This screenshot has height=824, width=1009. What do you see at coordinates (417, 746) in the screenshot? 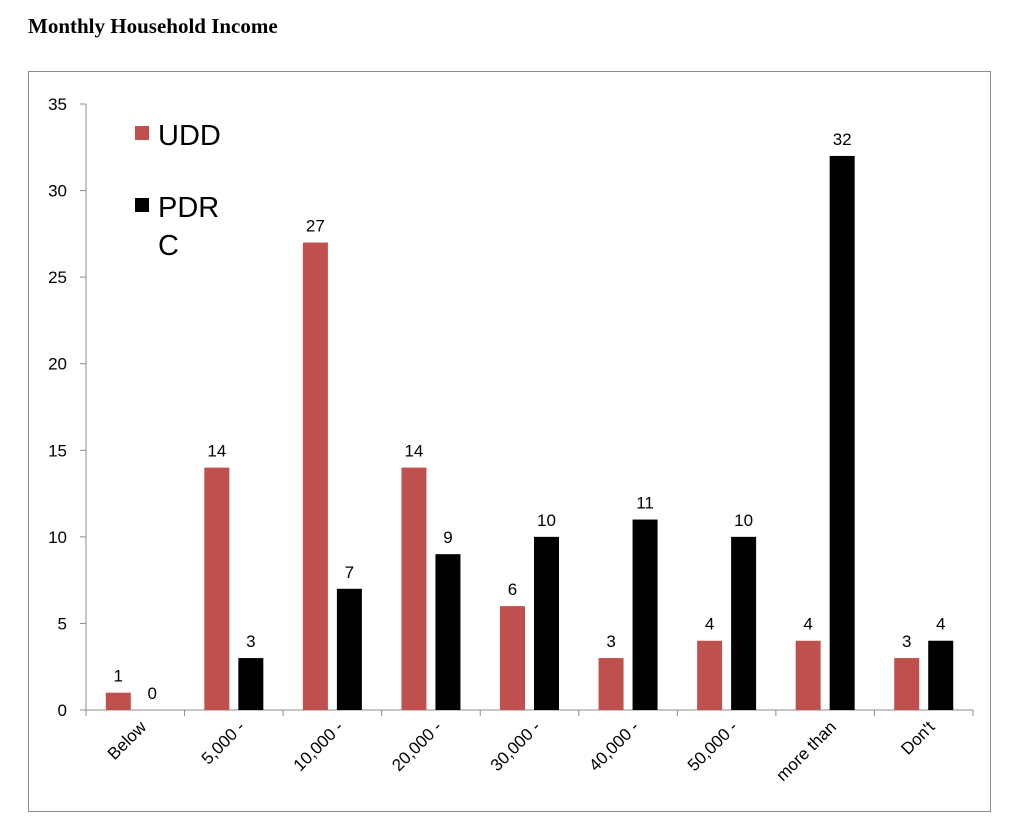
I see `x-category-label: 20,000 -` at bounding box center [417, 746].